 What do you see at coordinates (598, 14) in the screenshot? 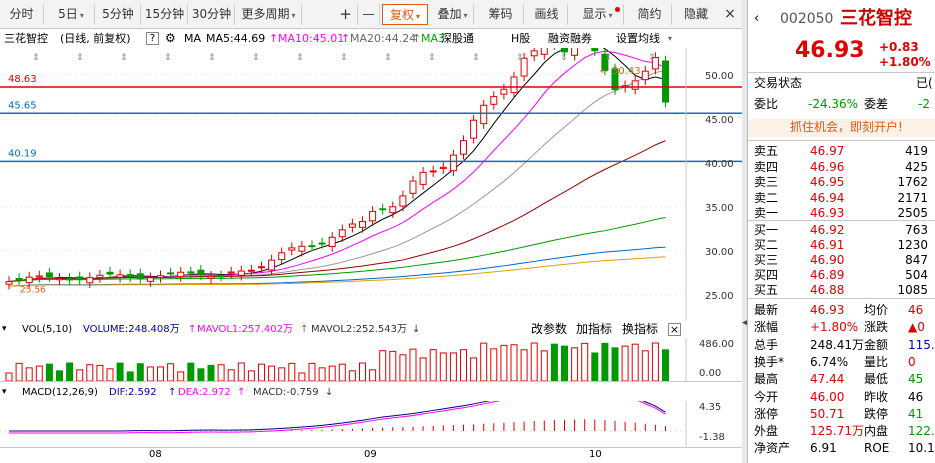
I see `display-button: 显示 ▾` at bounding box center [598, 14].